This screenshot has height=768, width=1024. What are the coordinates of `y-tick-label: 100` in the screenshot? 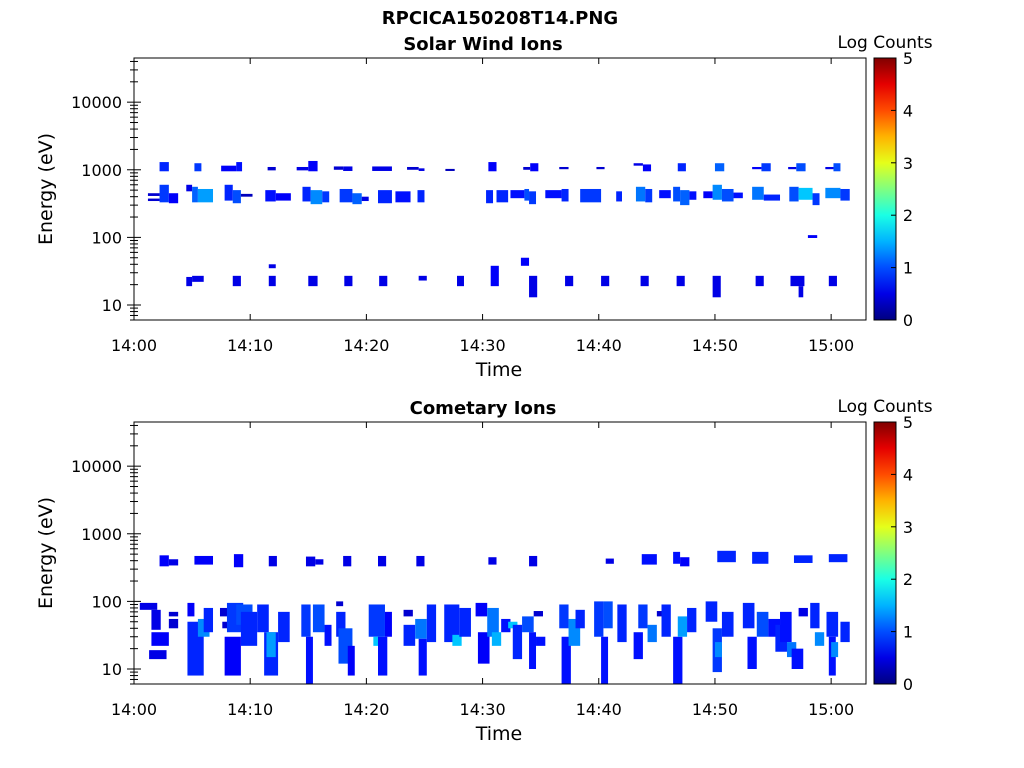 It's located at (106, 237).